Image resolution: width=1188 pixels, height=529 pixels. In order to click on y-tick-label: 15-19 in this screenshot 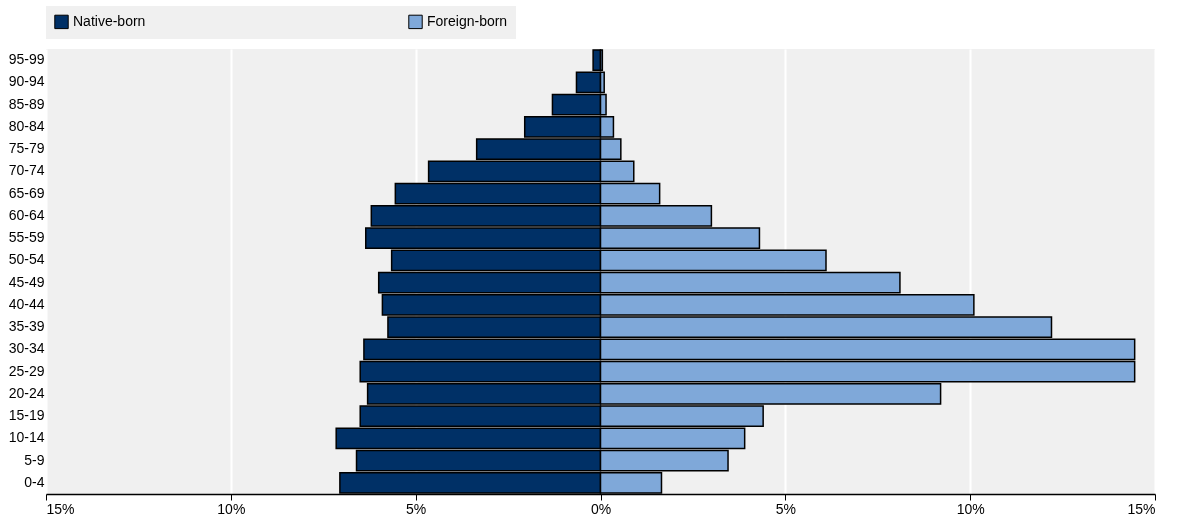, I will do `click(26, 415)`.